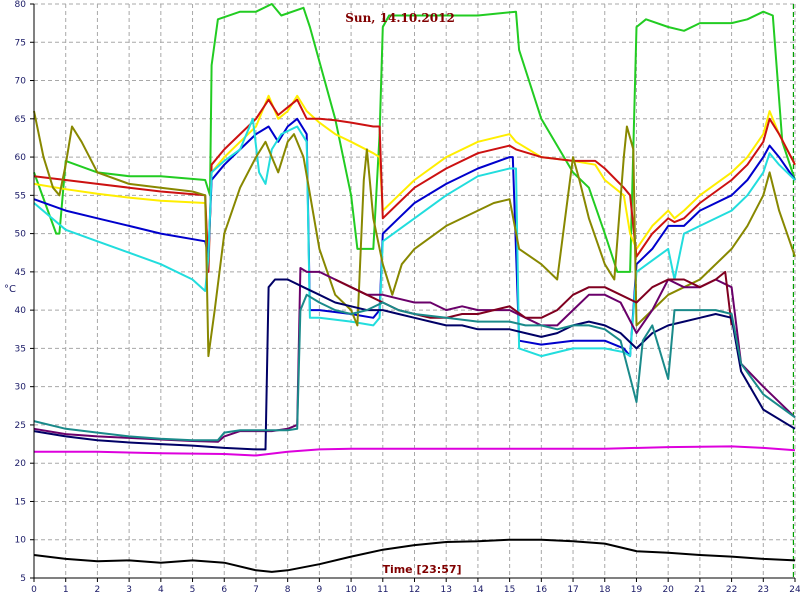 The height and width of the screenshot is (600, 800). Describe the element at coordinates (699, 590) in the screenshot. I see `x-tick-label: 21` at that location.